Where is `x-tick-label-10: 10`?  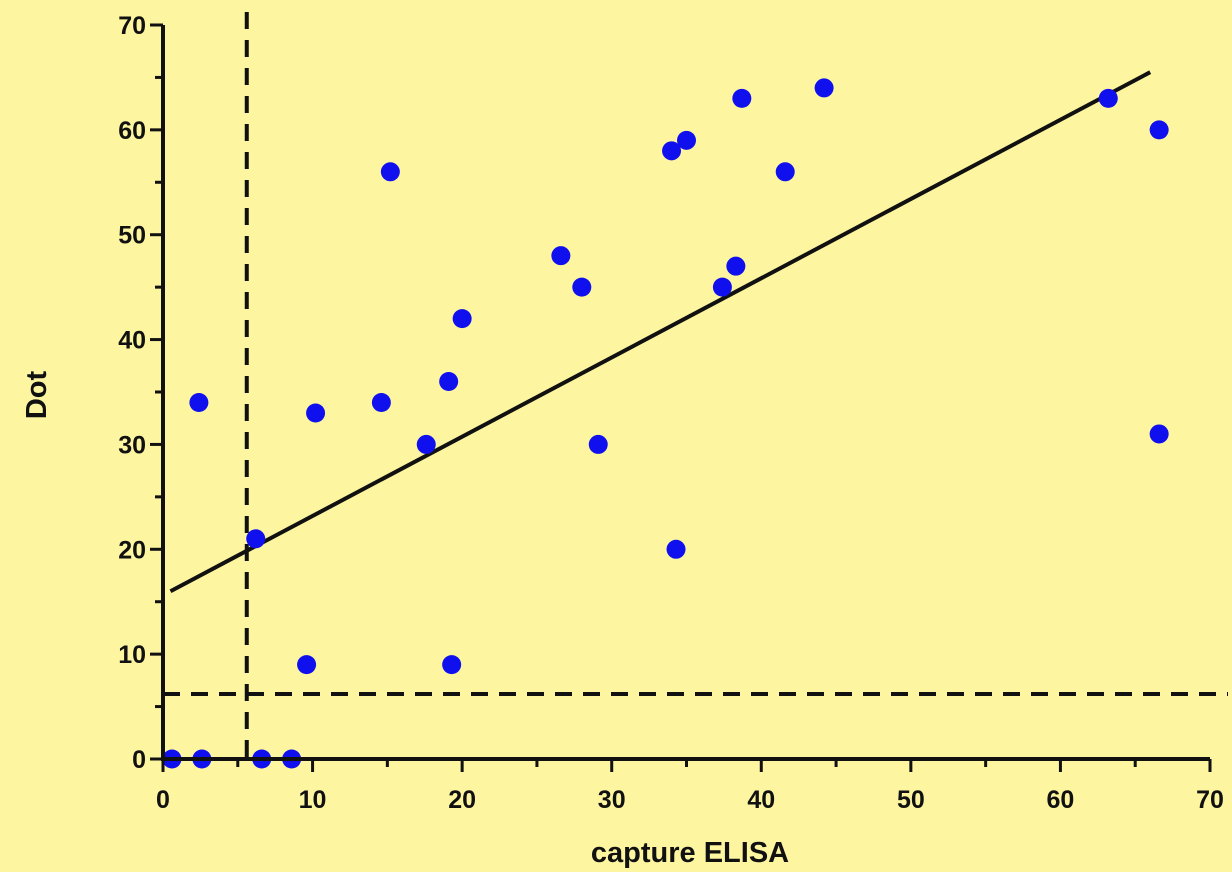 x-tick-label-10: 10 is located at coordinates (313, 800).